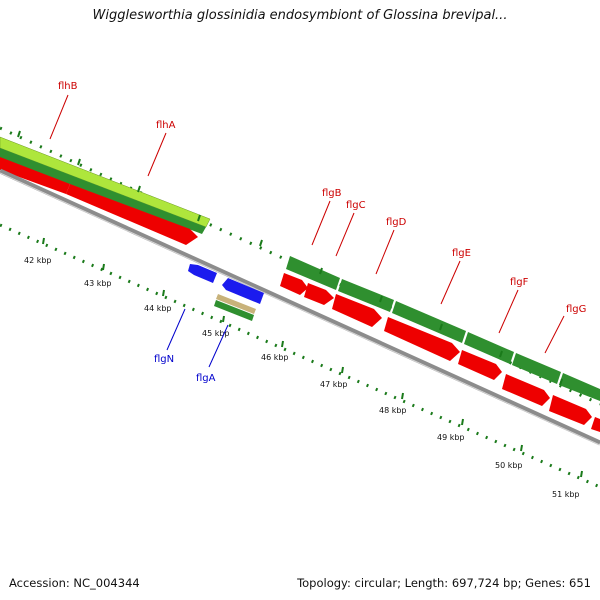  Describe the element at coordinates (396, 222) in the screenshot. I see `gene-label-flgD: flgD` at that location.